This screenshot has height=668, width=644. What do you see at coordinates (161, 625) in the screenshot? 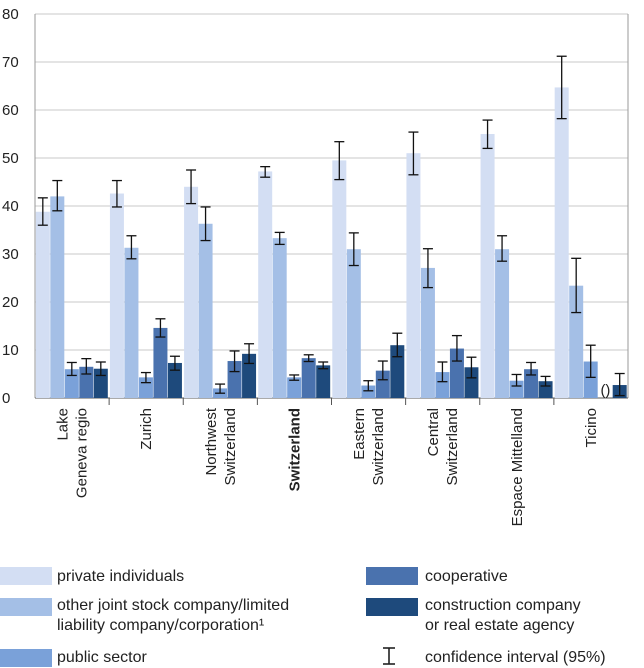
I see `legend-line: liability company/corporation¹` at bounding box center [161, 625].